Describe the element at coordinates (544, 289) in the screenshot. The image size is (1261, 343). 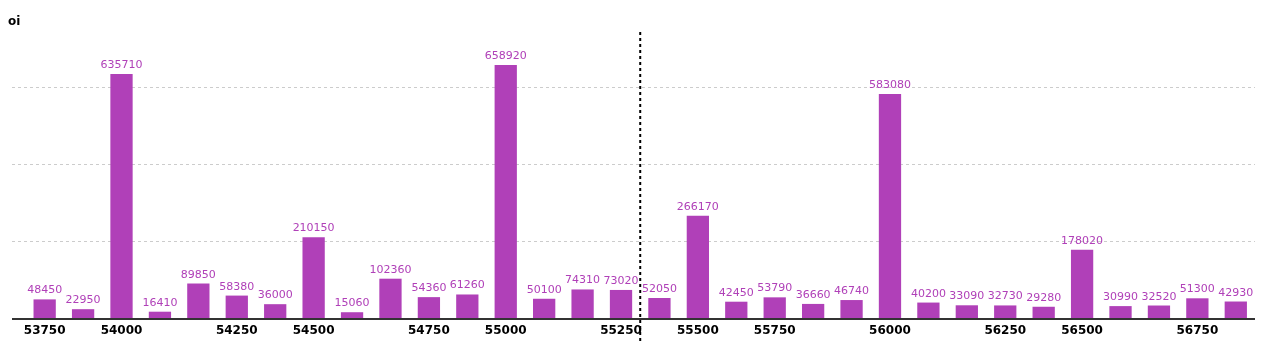
I see `data-label: 50100` at that location.